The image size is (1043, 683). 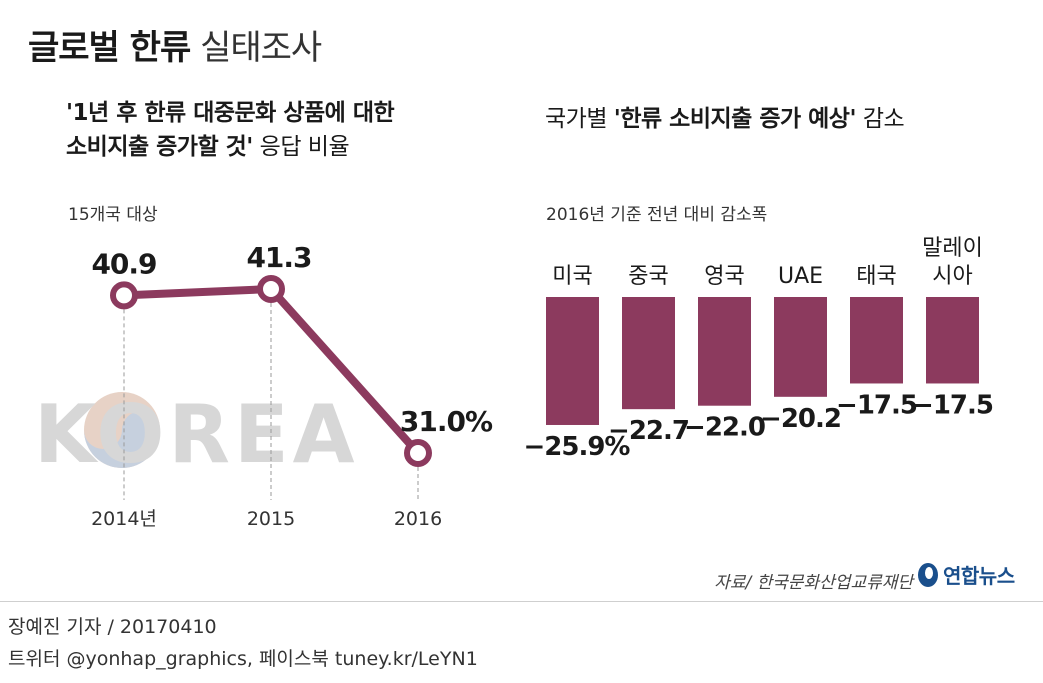 I want to click on source-note: 자료/ 한국문화산업교류재단, so click(x=813, y=583).